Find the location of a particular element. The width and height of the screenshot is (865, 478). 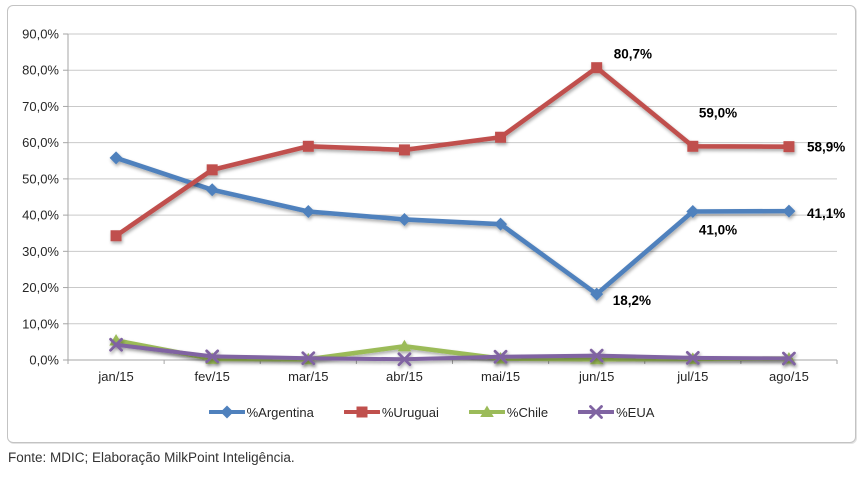

x-tick-label: jun/15 is located at coordinates (596, 376).